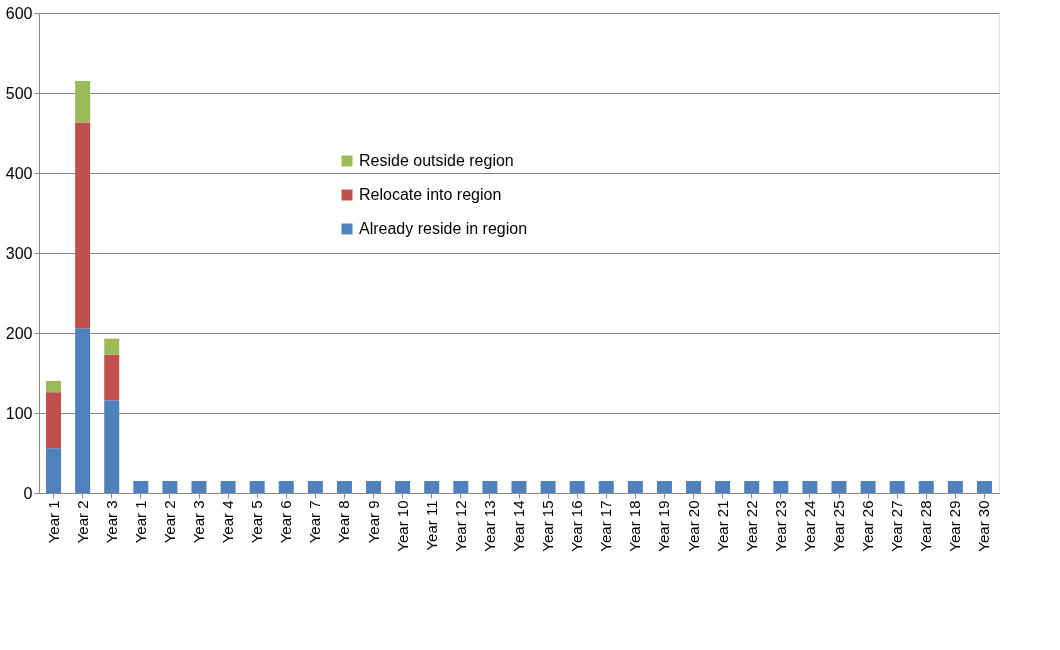 The image size is (1060, 650). What do you see at coordinates (28, 493) in the screenshot?
I see `y-tick-label: 0` at bounding box center [28, 493].